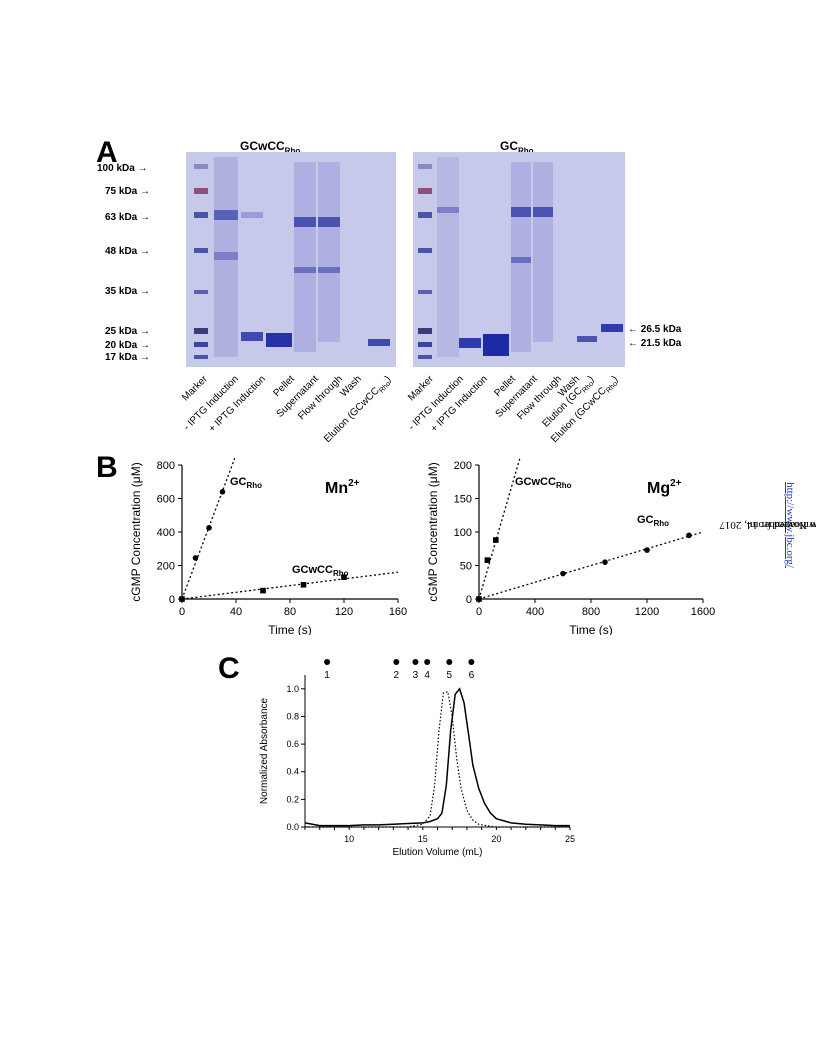 This screenshot has width=816, height=1056. I want to click on y-tick-label: 100, so click(463, 533).